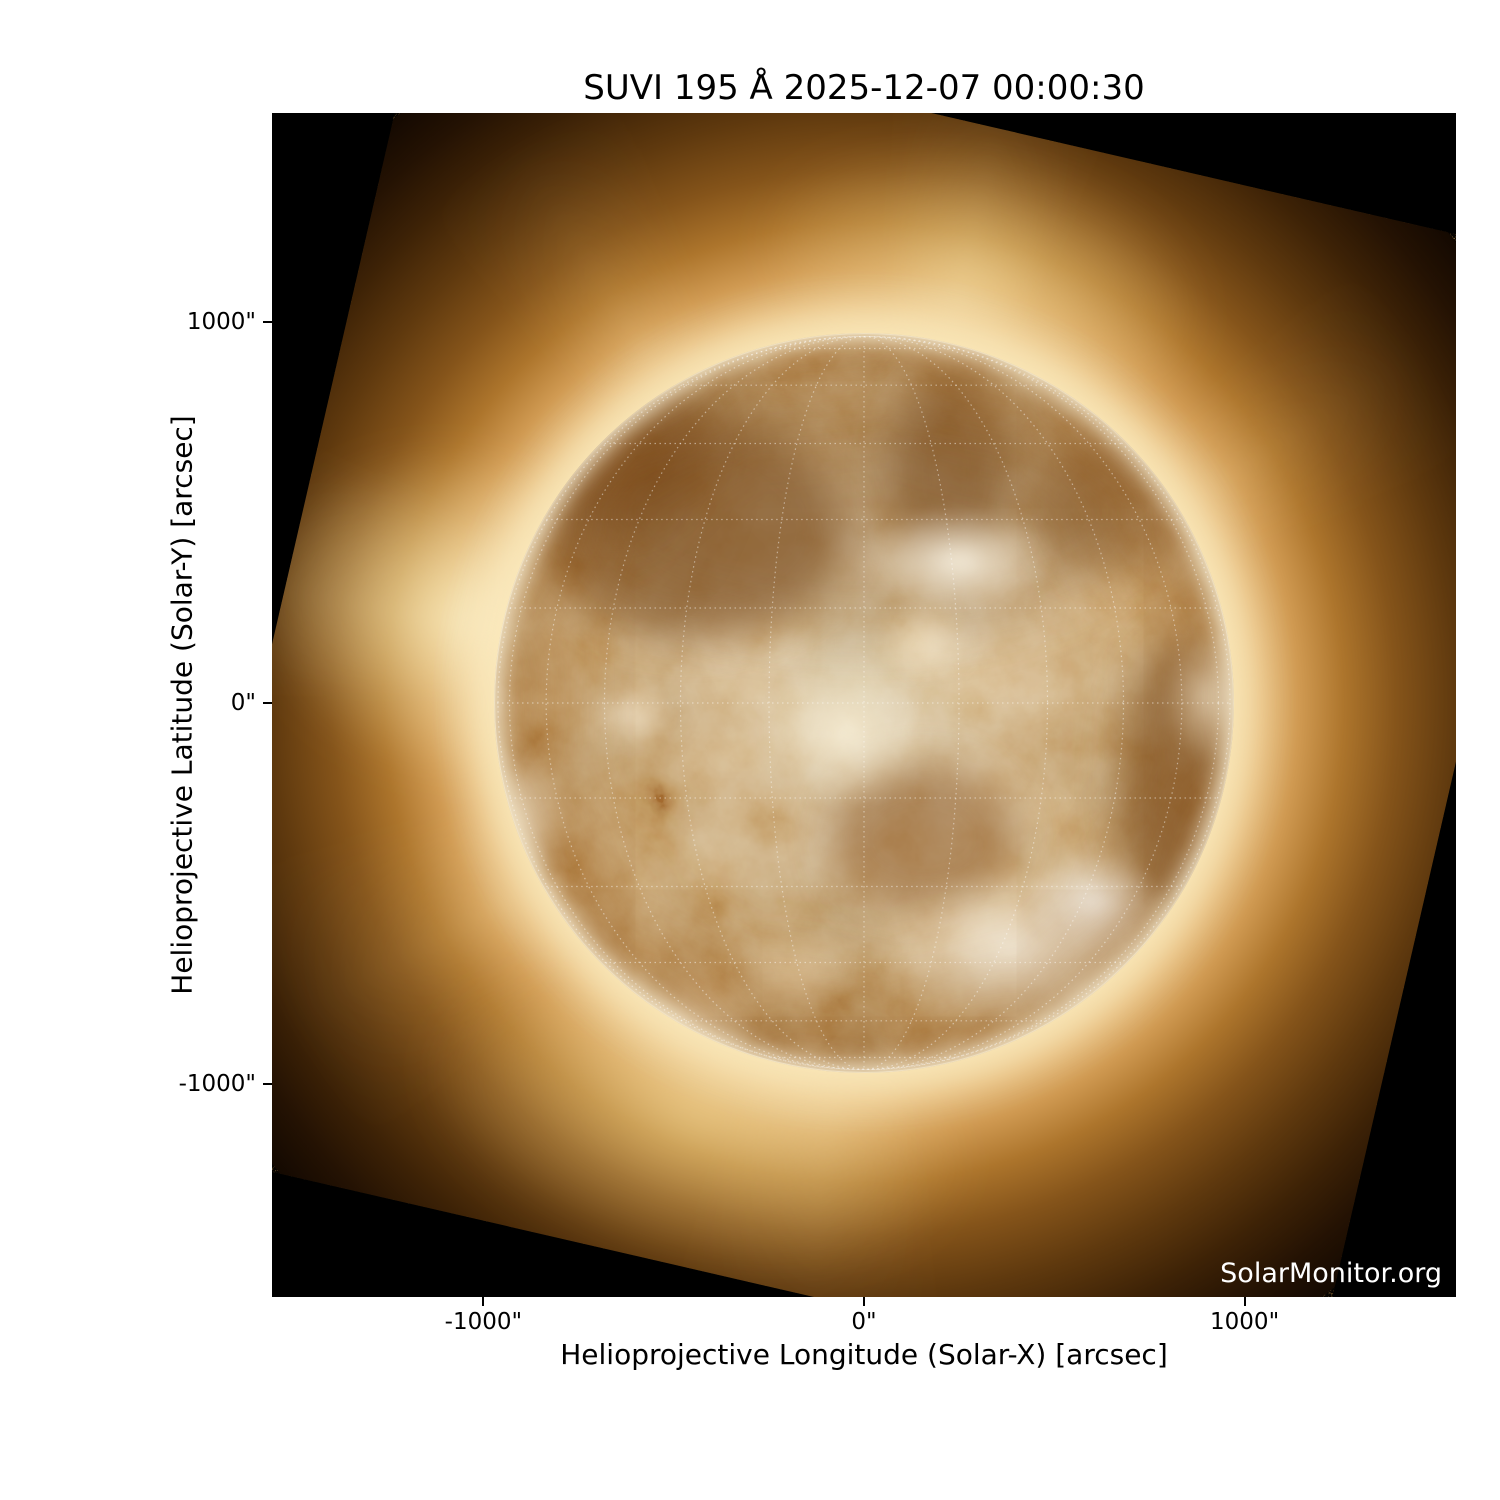  Describe the element at coordinates (1331, 1273) in the screenshot. I see `watermark-text: SolarMonitor.org` at that location.